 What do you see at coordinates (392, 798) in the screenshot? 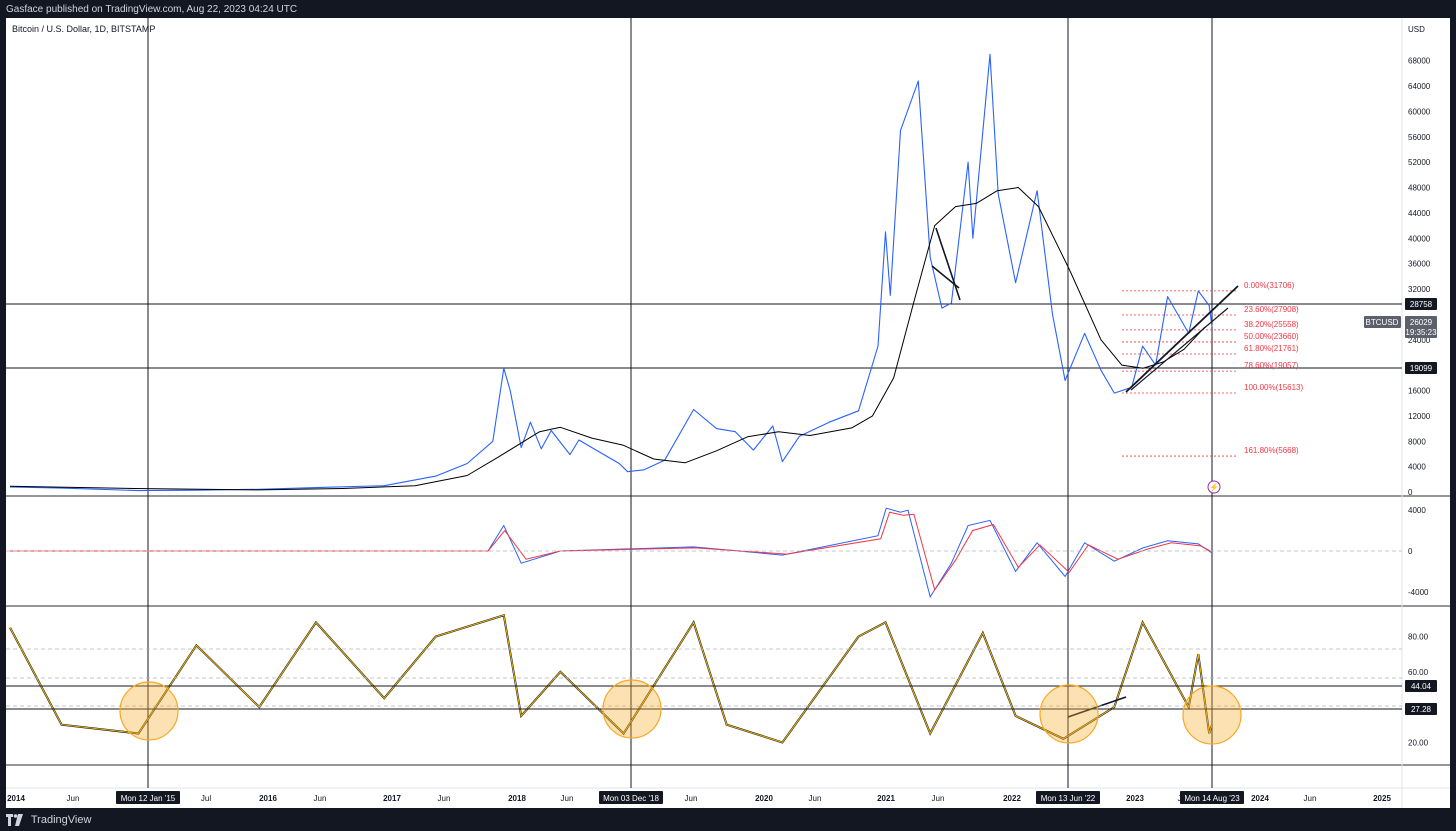
I see `time-tick-label: 2017` at bounding box center [392, 798].